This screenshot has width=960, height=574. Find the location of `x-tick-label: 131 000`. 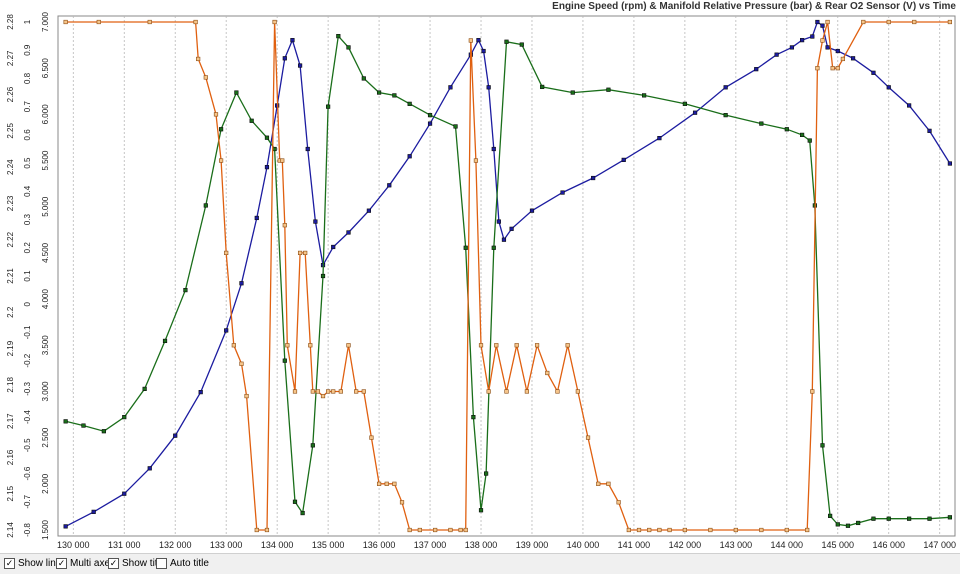

x-tick-label: 131 000 is located at coordinates (124, 545).